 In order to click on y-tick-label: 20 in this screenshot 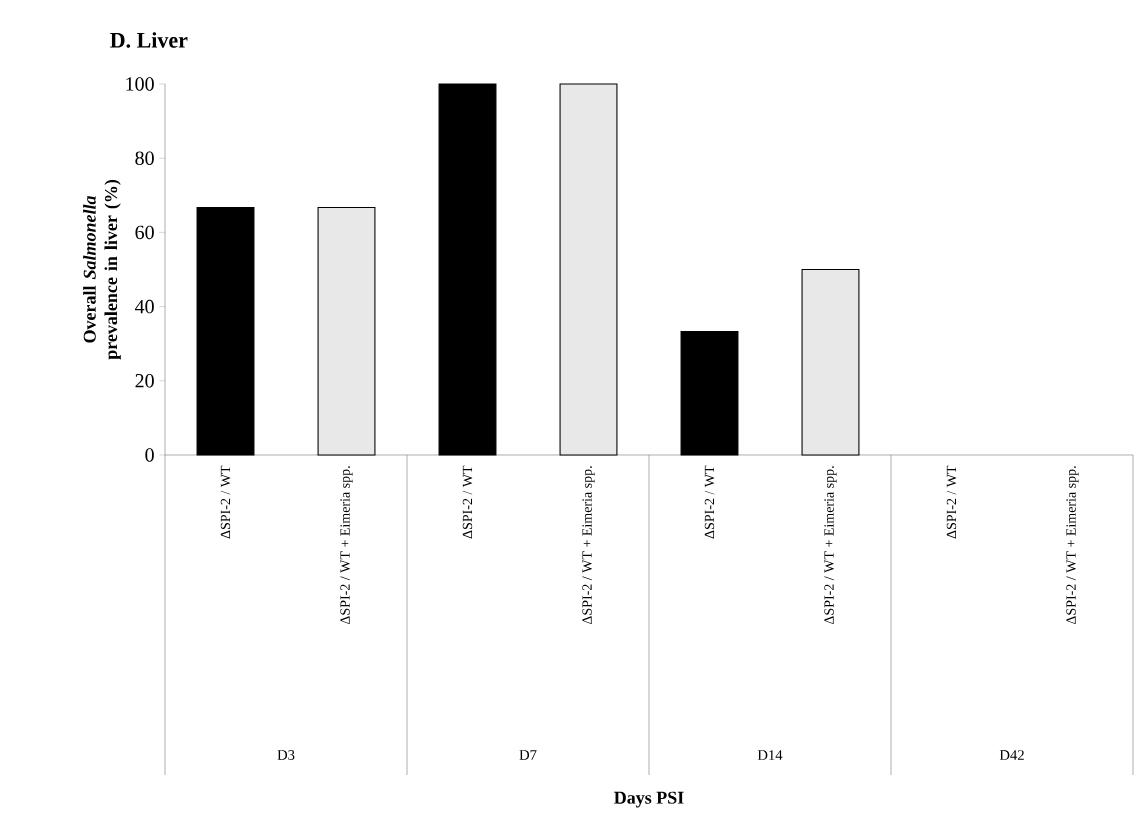, I will do `click(144, 381)`.